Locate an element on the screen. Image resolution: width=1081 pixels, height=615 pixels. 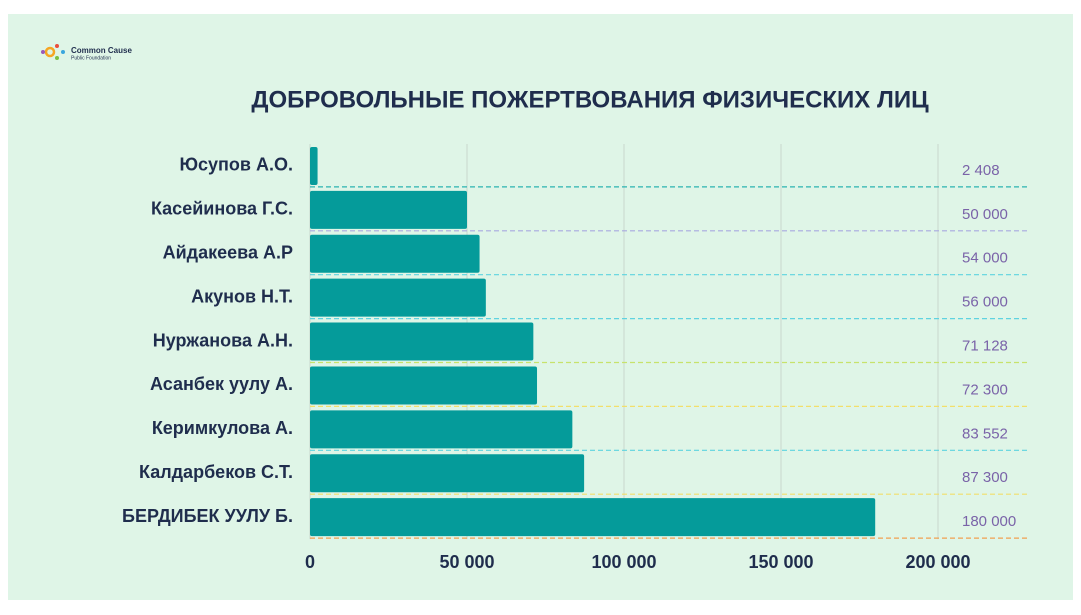
category-label: Айдакеева А.Р is located at coordinates (228, 253).